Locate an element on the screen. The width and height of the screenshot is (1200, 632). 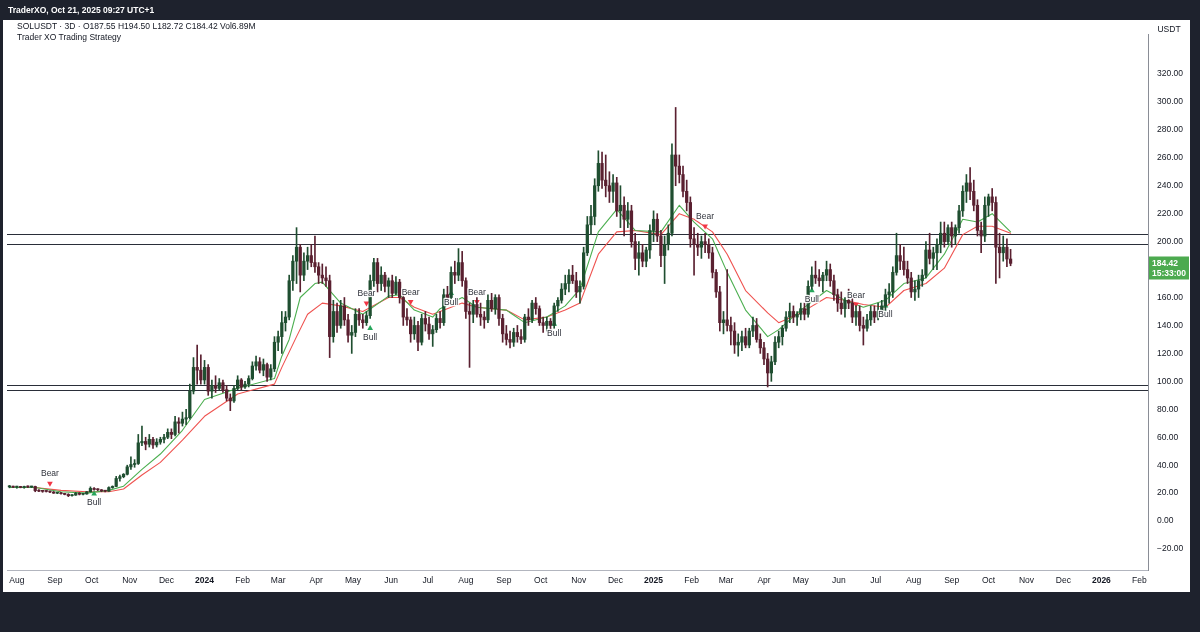
y-tick-label: 240.00 is located at coordinates (1170, 185).